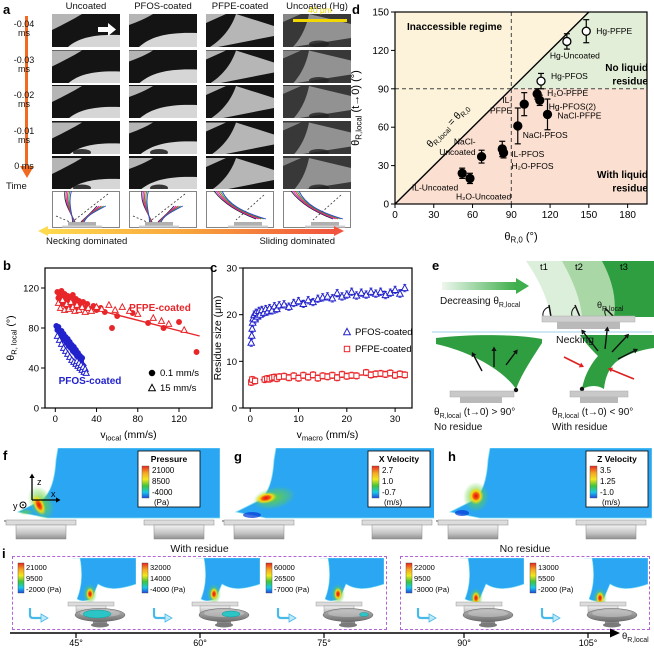 This screenshot has width=654, height=648. I want to click on svg-text: NaCl-PFPE, so click(579, 115).